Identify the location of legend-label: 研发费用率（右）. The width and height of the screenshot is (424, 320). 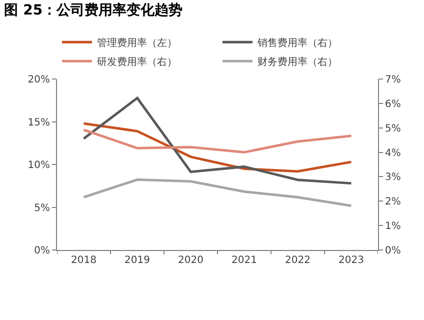
(137, 62).